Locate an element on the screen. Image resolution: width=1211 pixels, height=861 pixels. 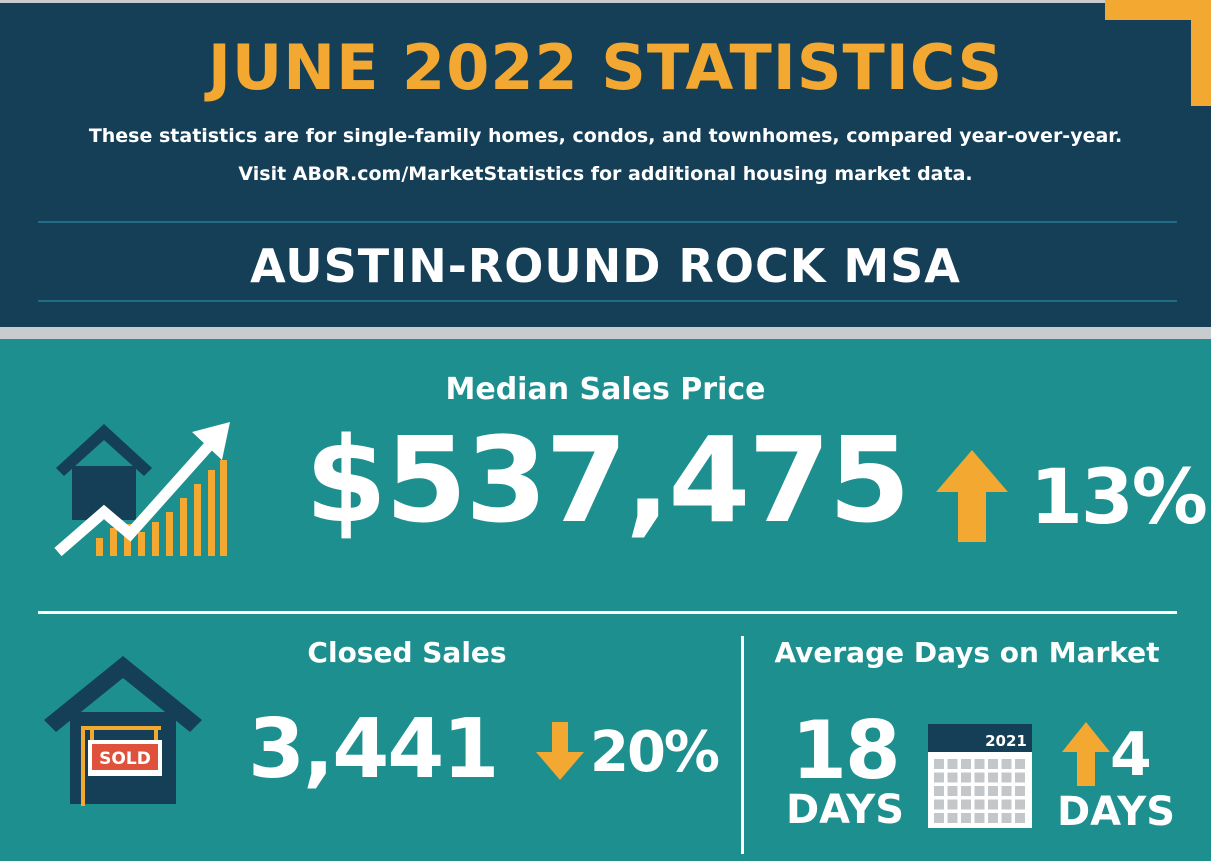
region-title: AUSTIN-ROUND ROCK MSA is located at coordinates (605, 266).